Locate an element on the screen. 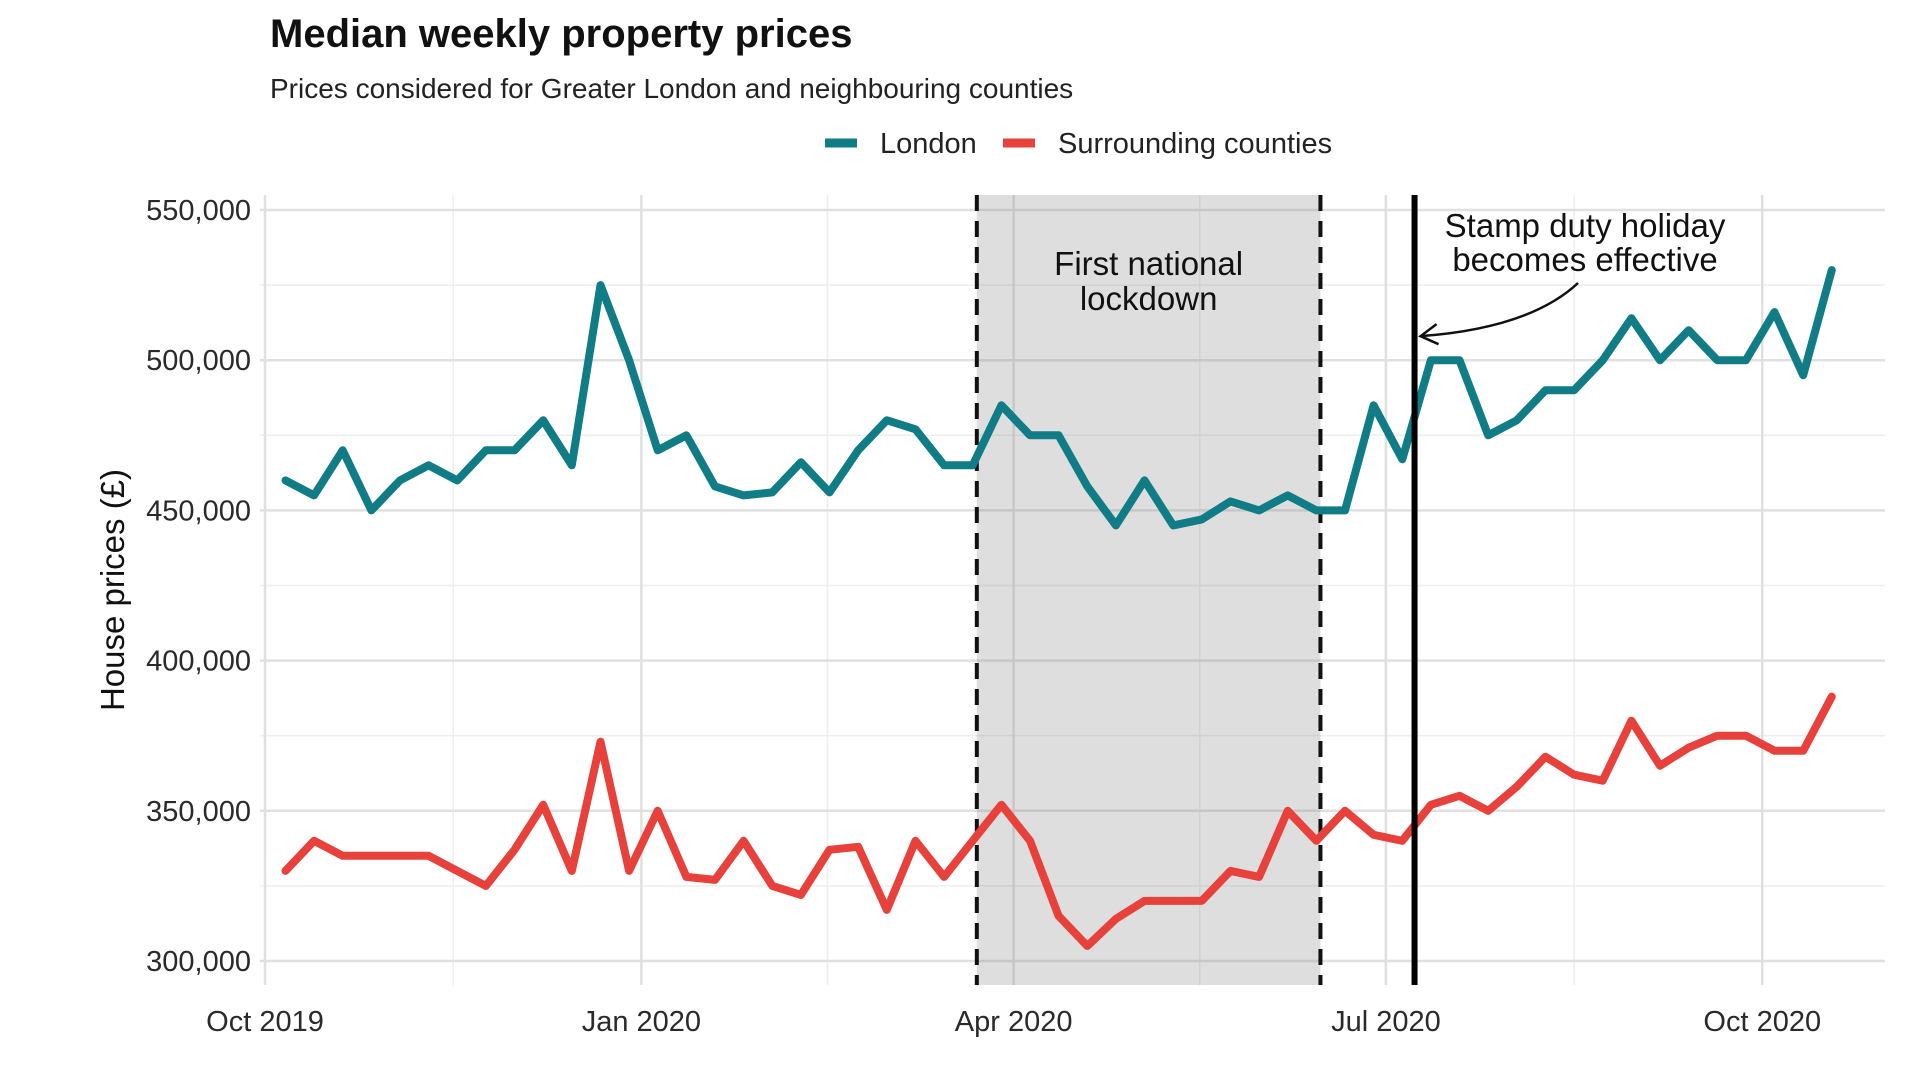  x-tick-label: Apr 2020 is located at coordinates (1014, 1022).